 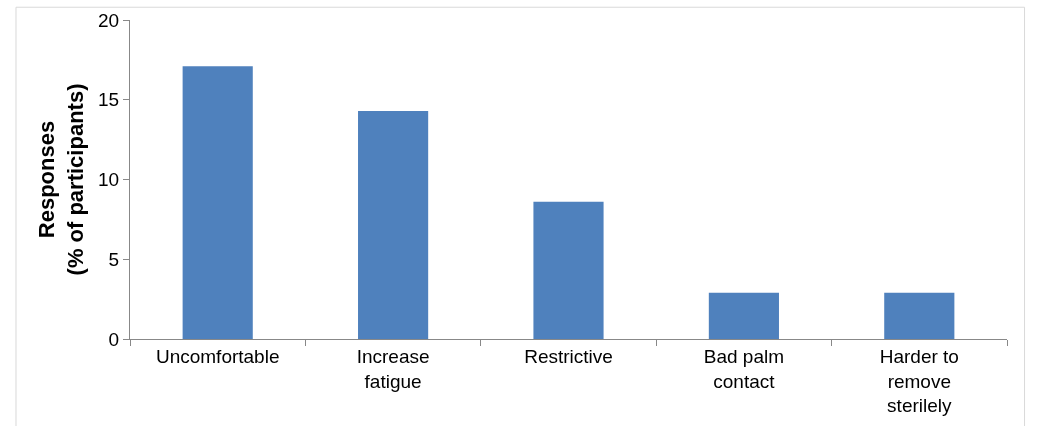 I want to click on x-tick-label: Bad palm contact, so click(x=744, y=368).